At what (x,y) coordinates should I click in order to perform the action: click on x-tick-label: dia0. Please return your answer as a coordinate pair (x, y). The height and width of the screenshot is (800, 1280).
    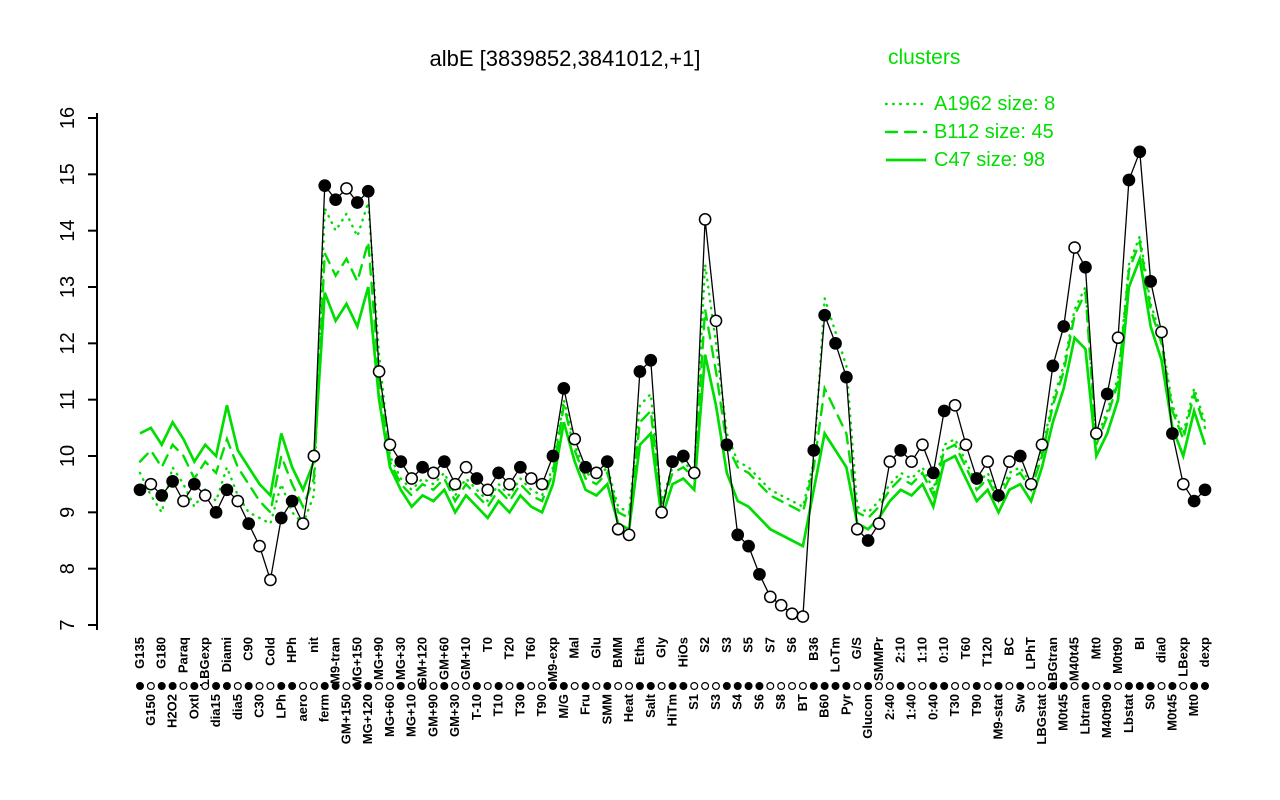
    Looking at the image, I should click on (1161, 650).